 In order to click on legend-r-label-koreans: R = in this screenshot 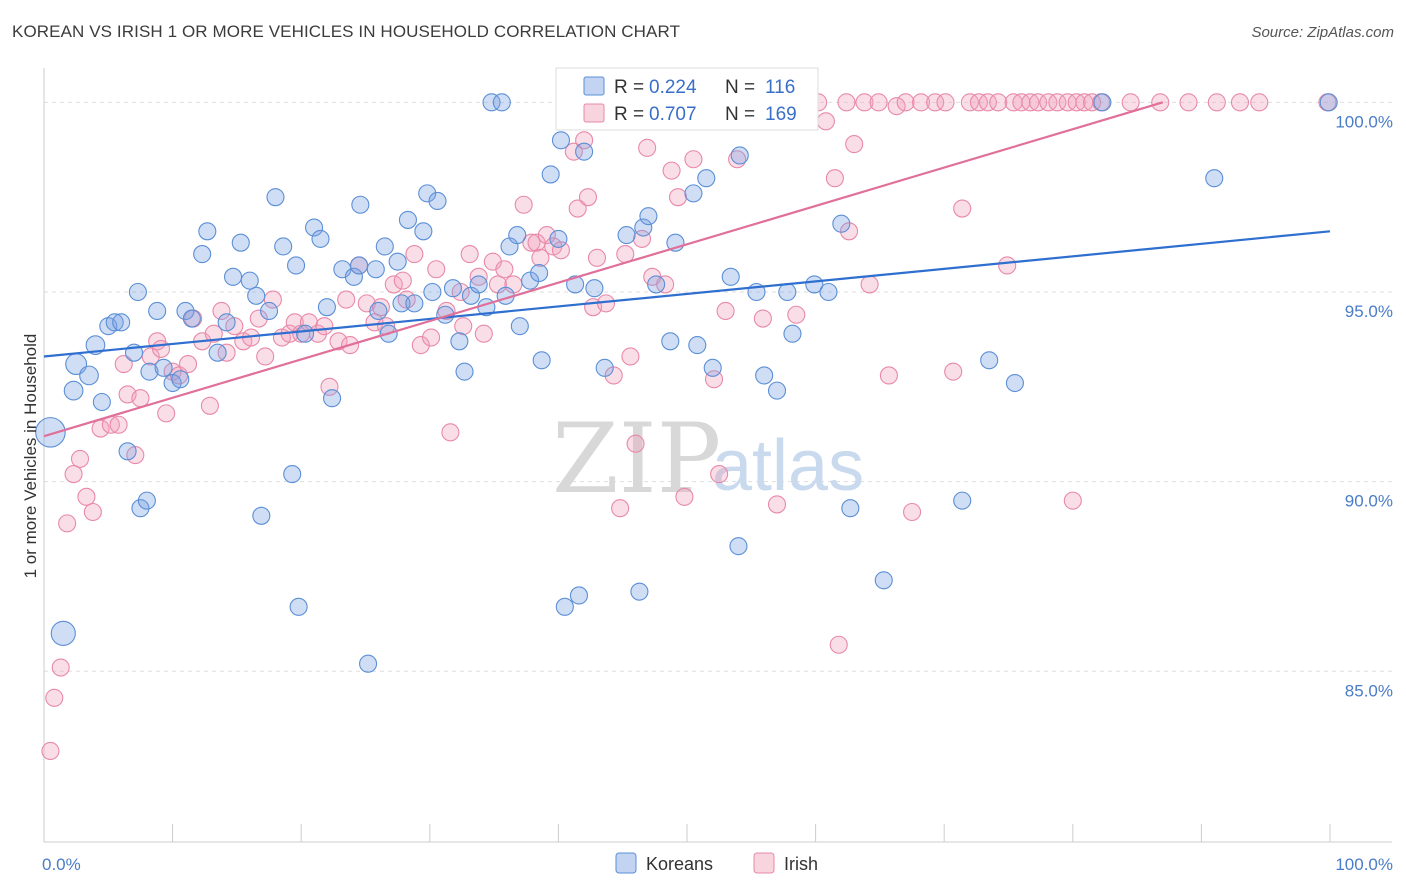, I will do `click(629, 87)`.